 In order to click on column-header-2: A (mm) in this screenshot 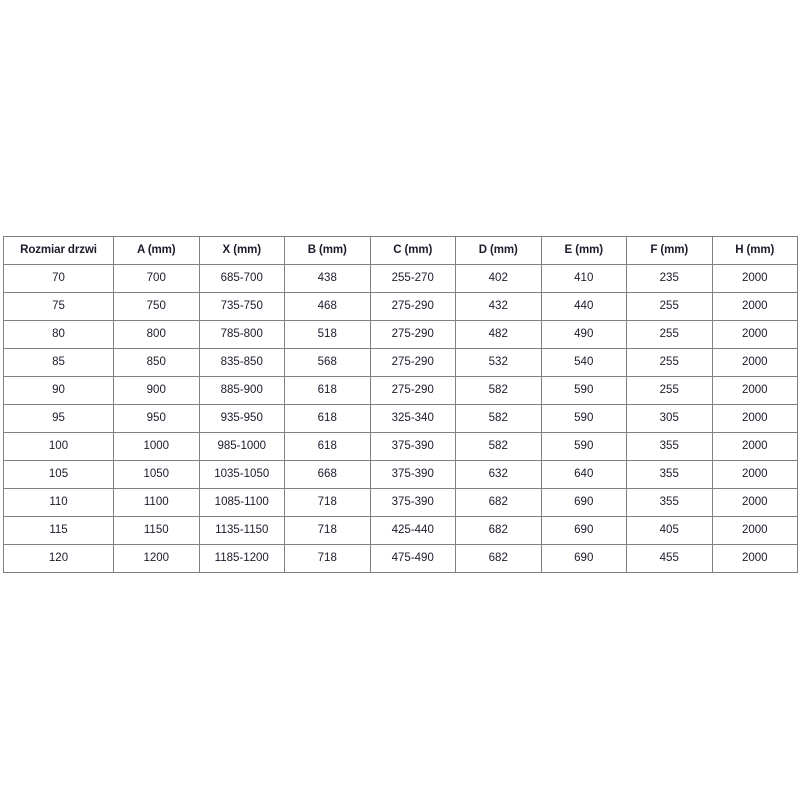, I will do `click(156, 250)`.